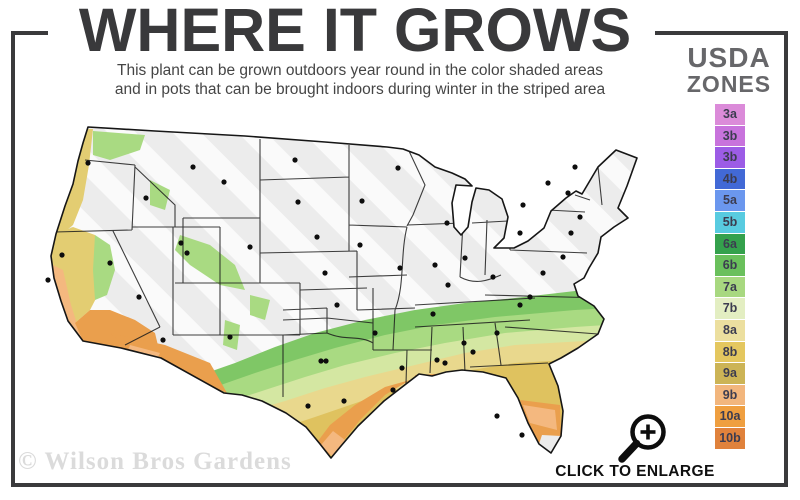  I want to click on zone-swatch: 9a, so click(730, 373).